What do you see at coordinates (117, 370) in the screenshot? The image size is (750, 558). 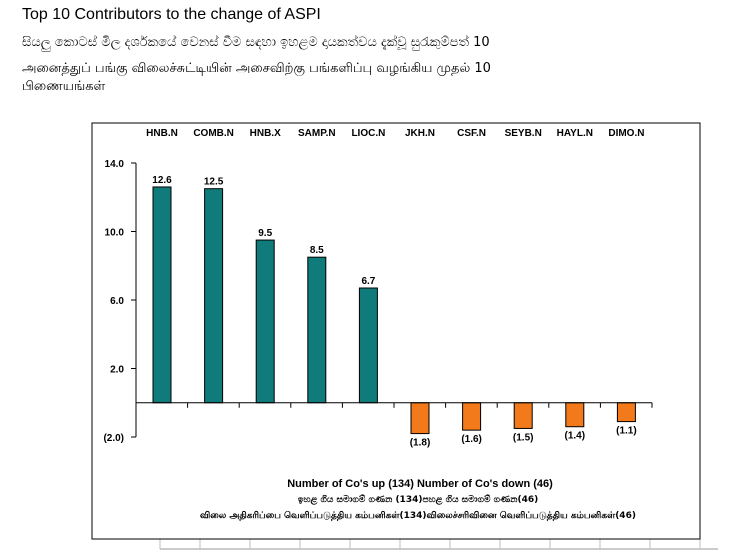 I see `y-tick-label: 2.0` at bounding box center [117, 370].